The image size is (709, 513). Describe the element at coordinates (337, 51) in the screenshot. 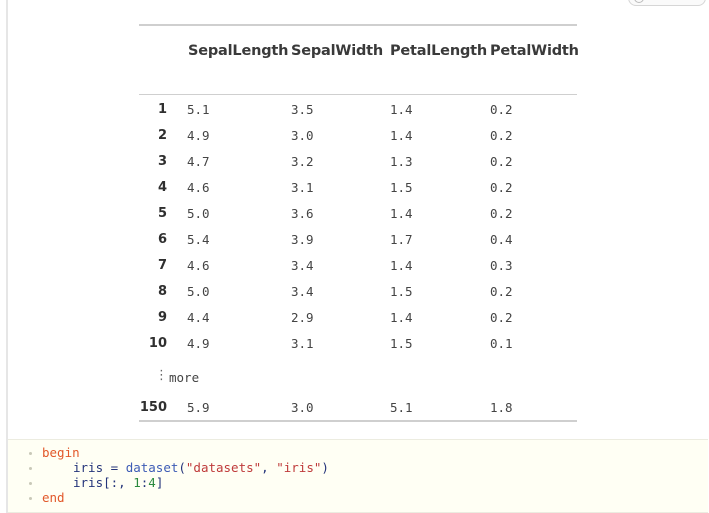

I see `column-header: SepalWidth` at that location.